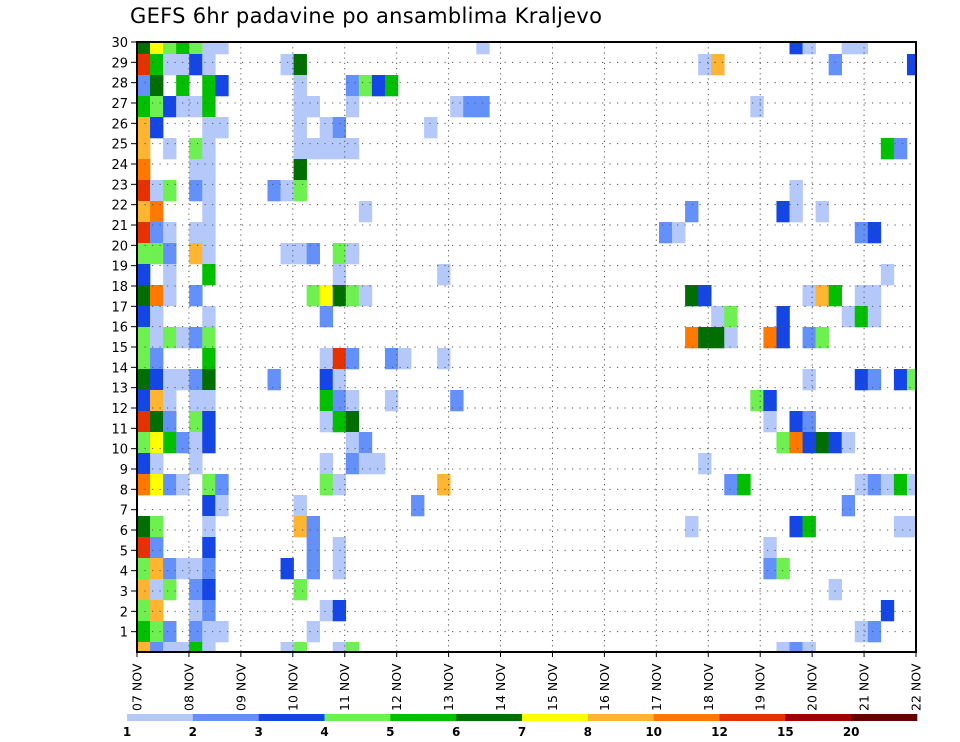 The image size is (960, 742). Describe the element at coordinates (240, 687) in the screenshot. I see `x-tick-label: 09 NOV` at that location.